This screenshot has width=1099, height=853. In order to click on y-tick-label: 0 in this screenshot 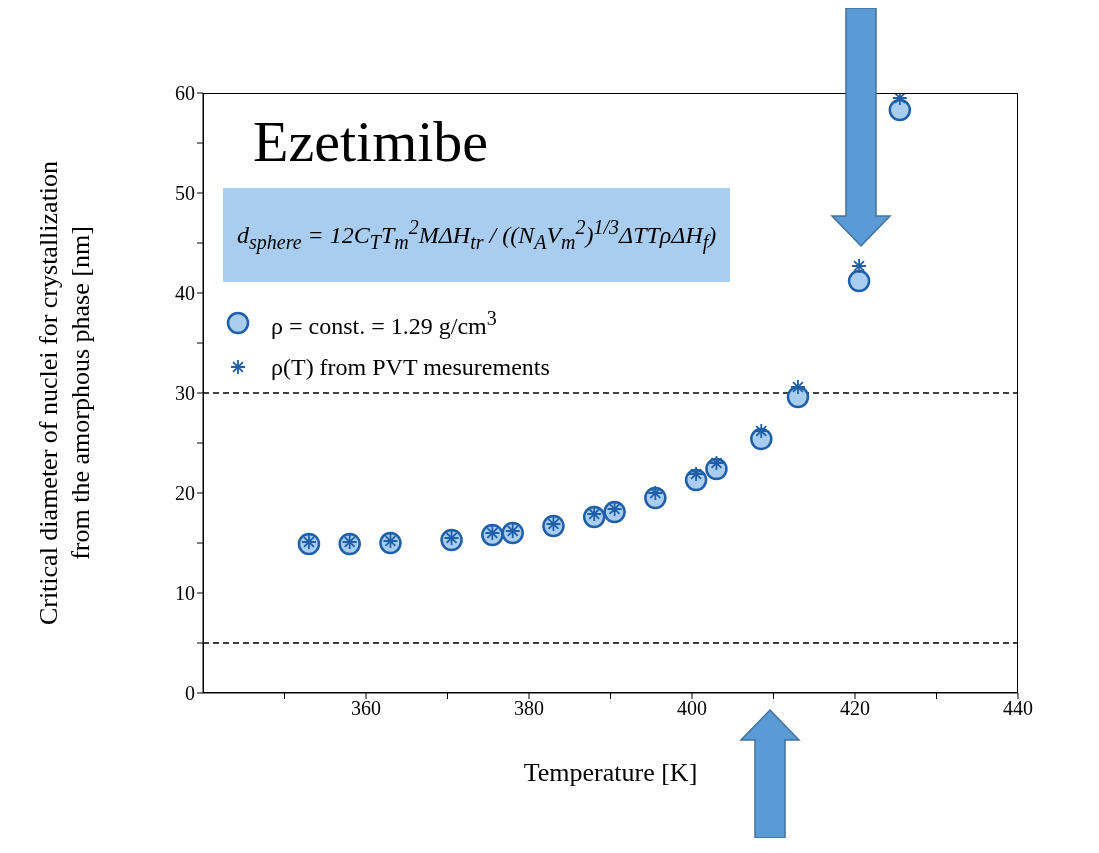, I will do `click(190, 693)`.